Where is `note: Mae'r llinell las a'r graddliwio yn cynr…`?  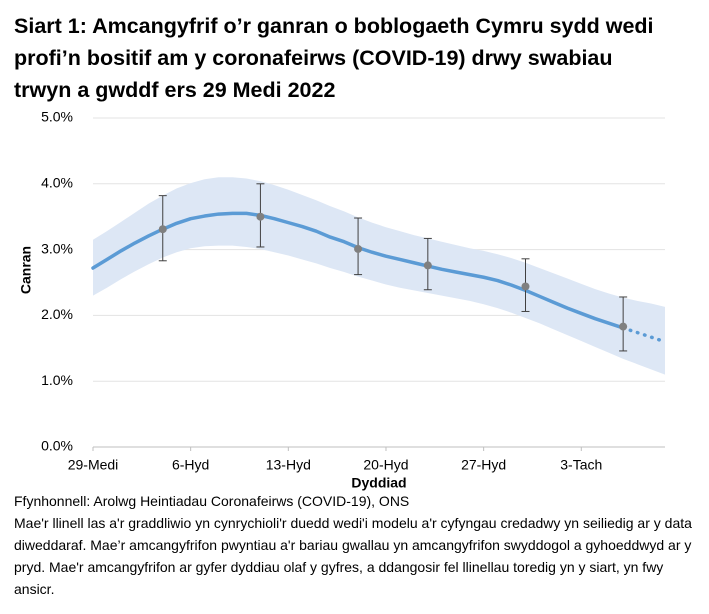 note: Mae'r llinell las a'r graddliwio yn cynr… is located at coordinates (353, 556).